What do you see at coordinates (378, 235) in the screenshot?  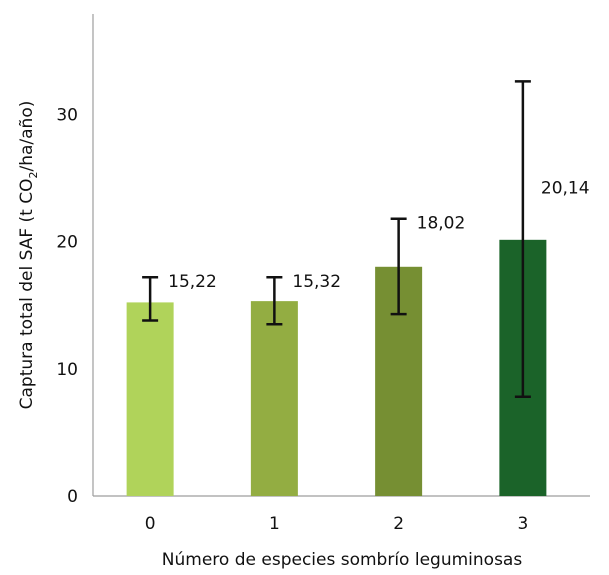 I see `data-labels: 15,22 15,32 18,02 20,14` at bounding box center [378, 235].